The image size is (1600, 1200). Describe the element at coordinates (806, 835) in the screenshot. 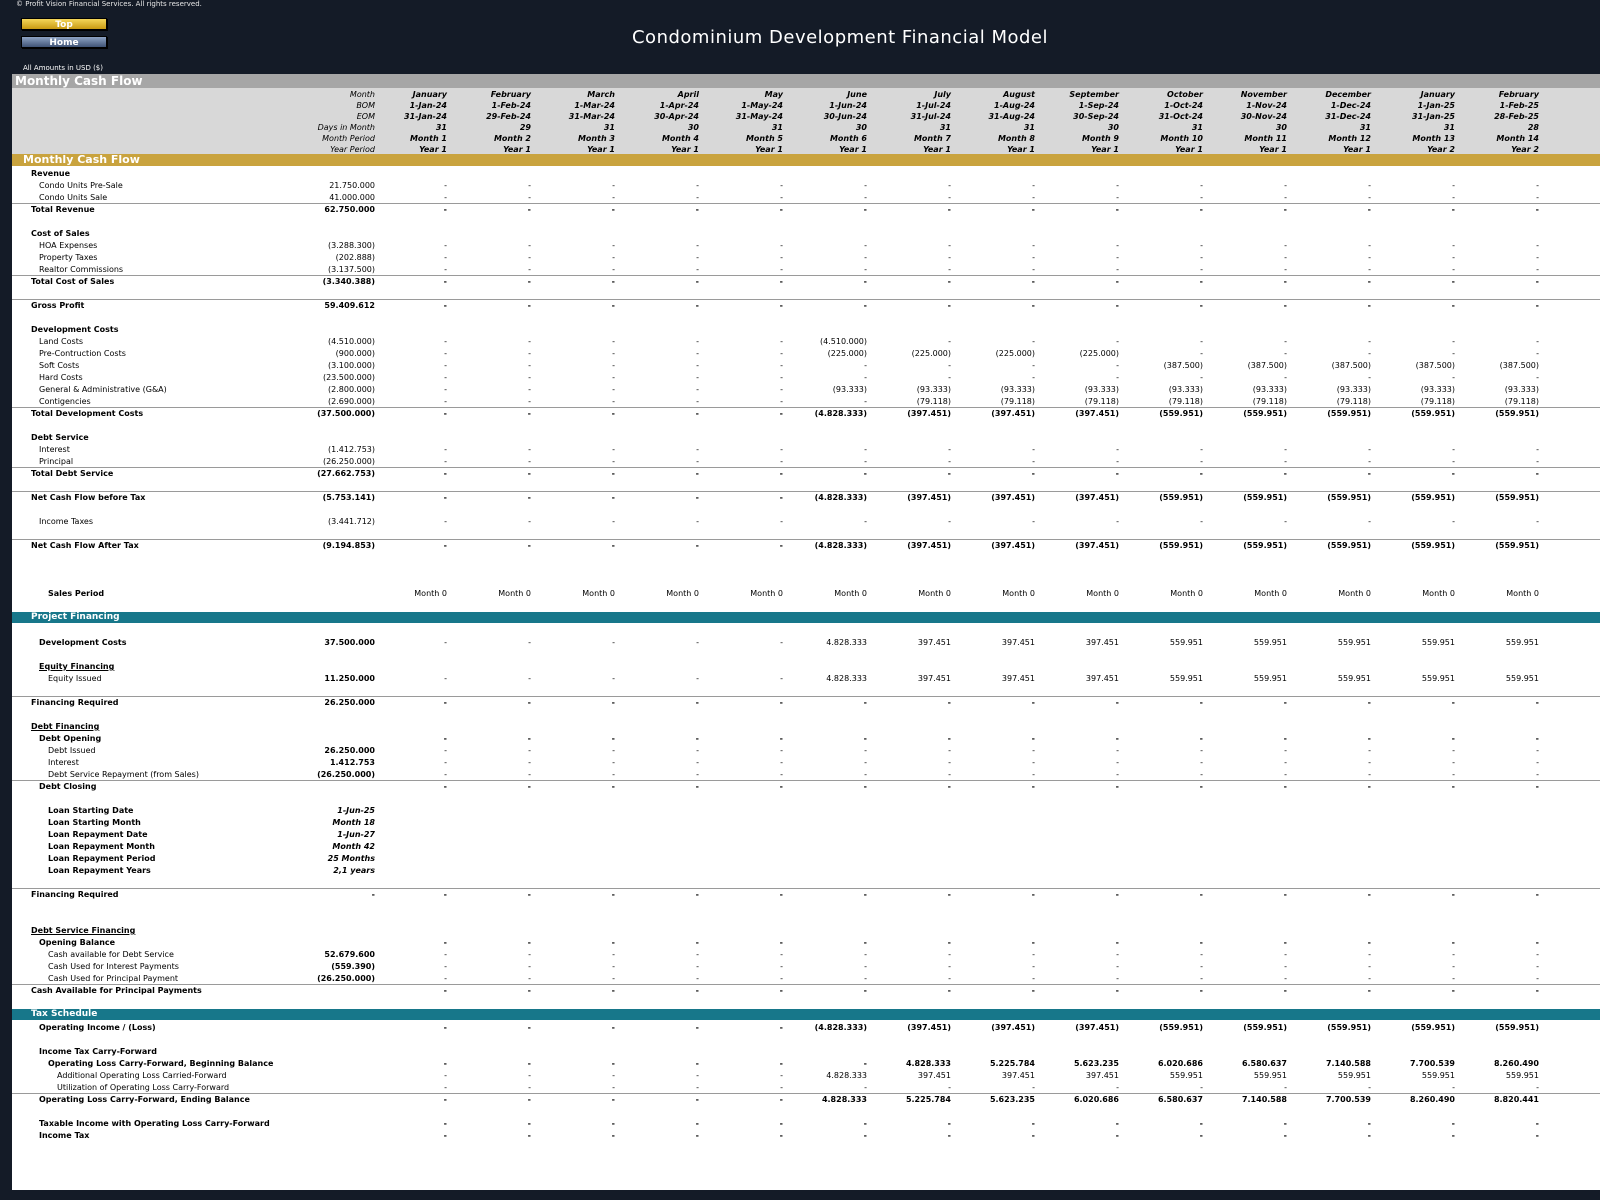

I see `table-row: Loan Repayment Date 1-Jun-27` at that location.